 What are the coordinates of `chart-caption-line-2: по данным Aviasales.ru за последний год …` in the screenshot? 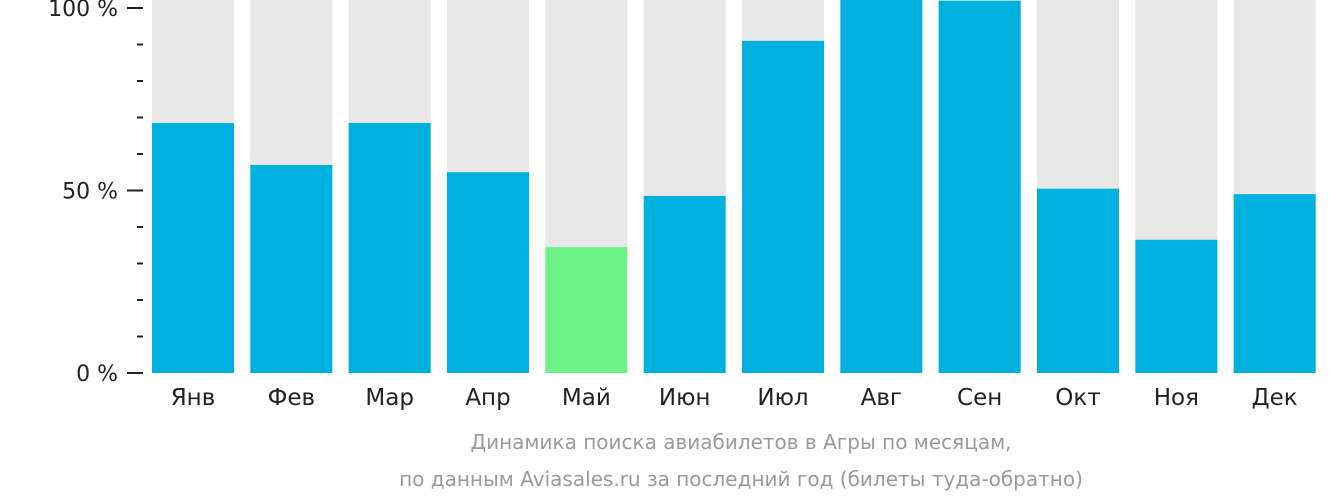 It's located at (741, 479).